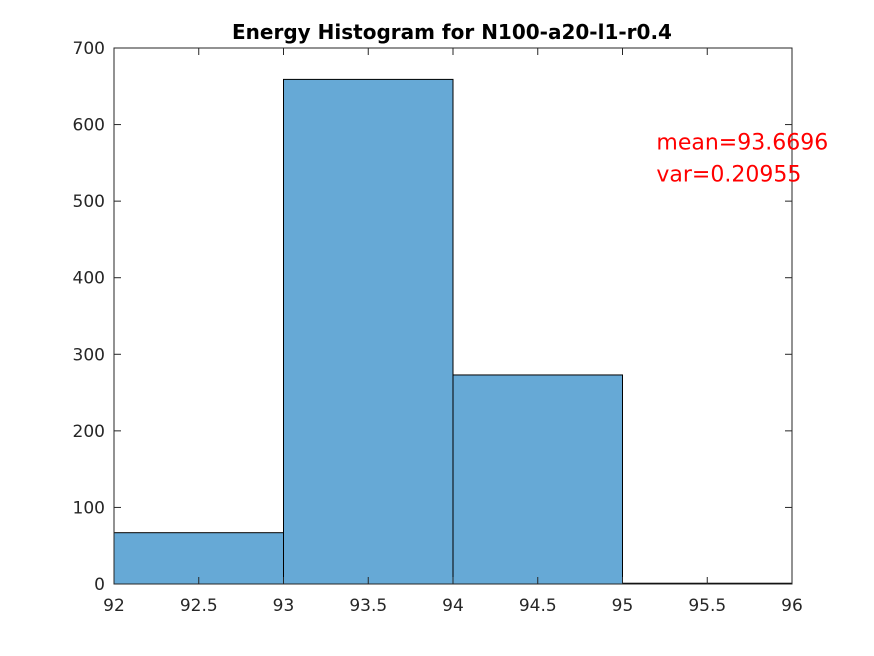 This screenshot has height=656, width=874. What do you see at coordinates (368, 606) in the screenshot?
I see `x-tick-label: 93.5` at bounding box center [368, 606].